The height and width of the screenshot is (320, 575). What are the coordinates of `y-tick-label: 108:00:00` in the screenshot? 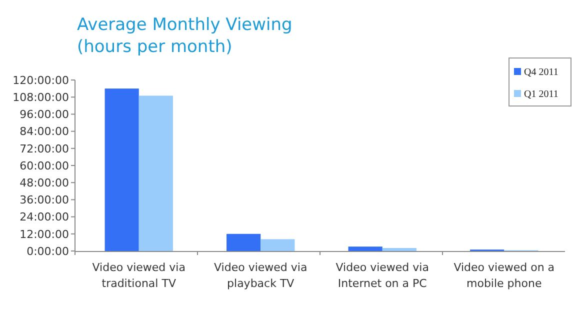 It's located at (40, 97).